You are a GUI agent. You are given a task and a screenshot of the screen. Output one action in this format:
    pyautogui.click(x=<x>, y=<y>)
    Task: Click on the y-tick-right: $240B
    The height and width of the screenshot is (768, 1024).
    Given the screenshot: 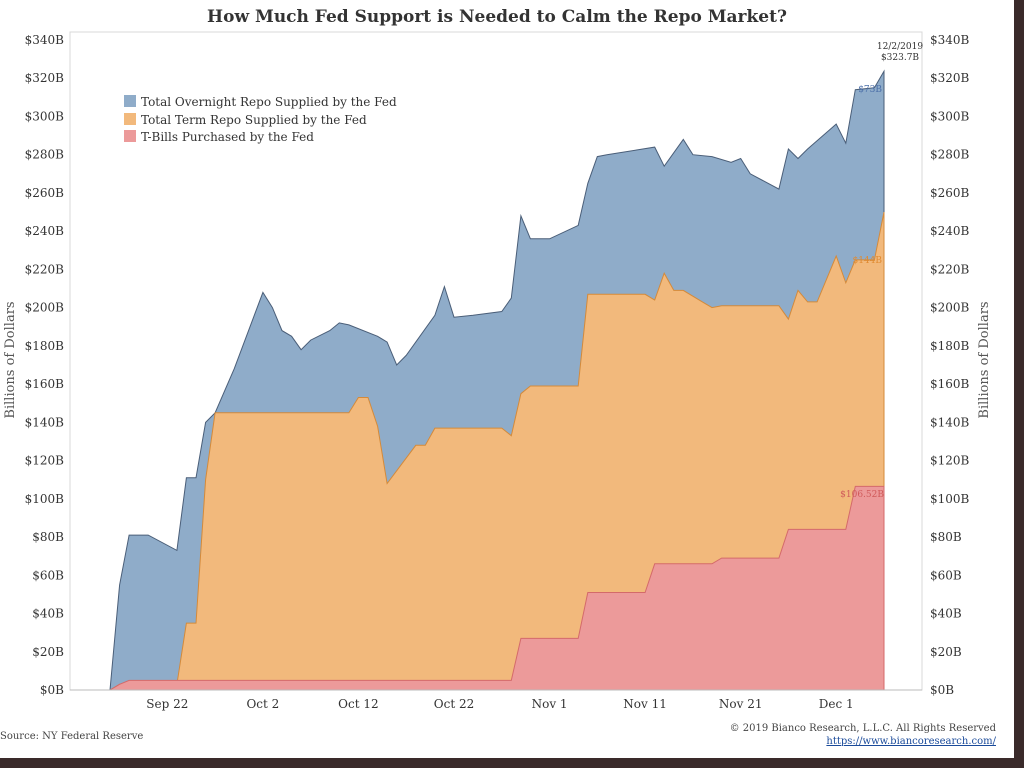 What is the action you would take?
    pyautogui.click(x=950, y=231)
    